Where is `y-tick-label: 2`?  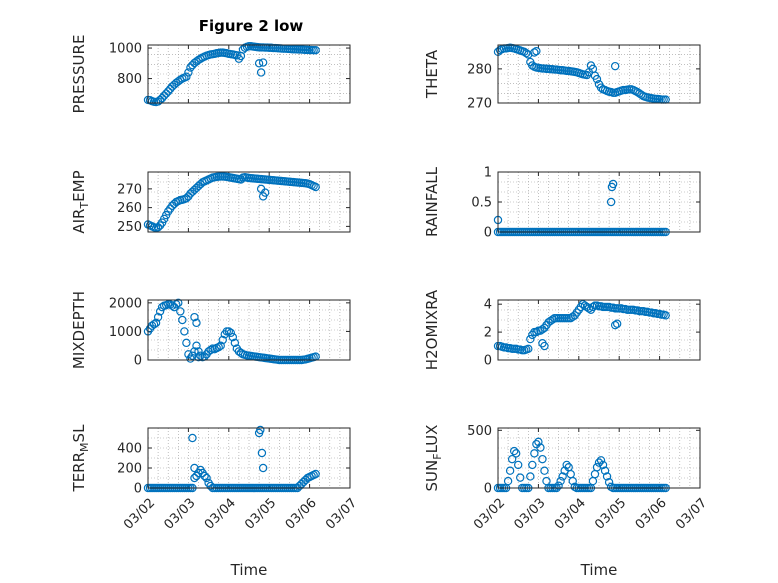
y-tick-label: 2 is located at coordinates (488, 333).